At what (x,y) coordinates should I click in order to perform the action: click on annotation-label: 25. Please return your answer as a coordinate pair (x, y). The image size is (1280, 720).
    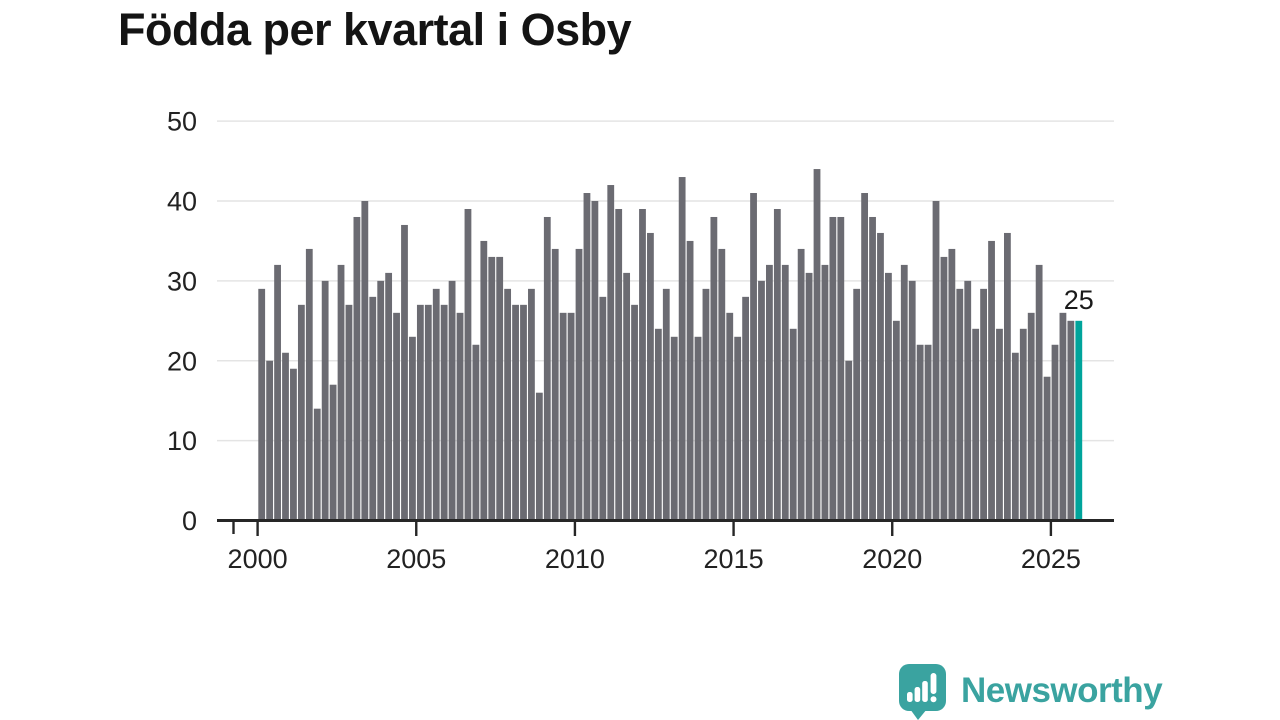
    Looking at the image, I should click on (1079, 300).